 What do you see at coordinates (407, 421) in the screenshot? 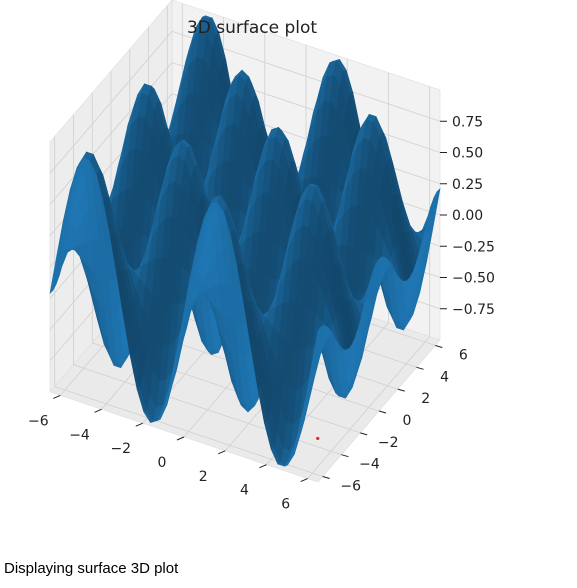
I see `y-tick-label: 0` at bounding box center [407, 421].